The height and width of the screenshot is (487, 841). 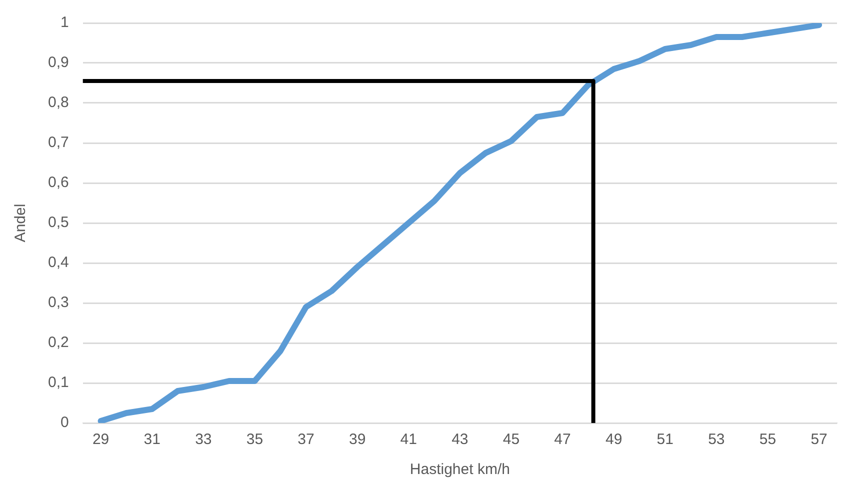 I want to click on x-tick-label: 49, so click(x=613, y=439).